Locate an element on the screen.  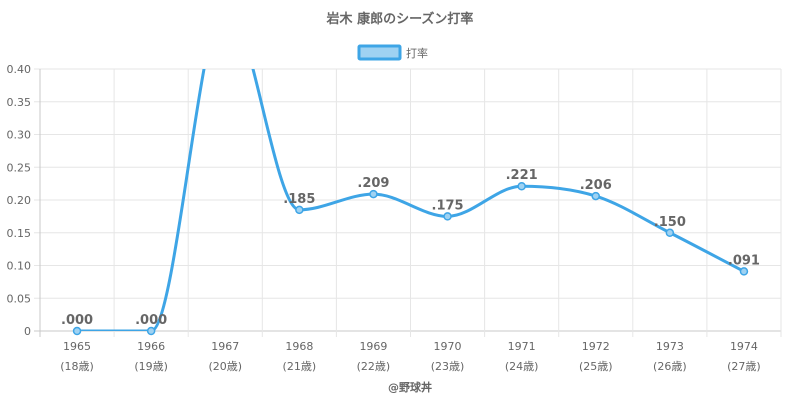
data-label: .091 is located at coordinates (744, 260).